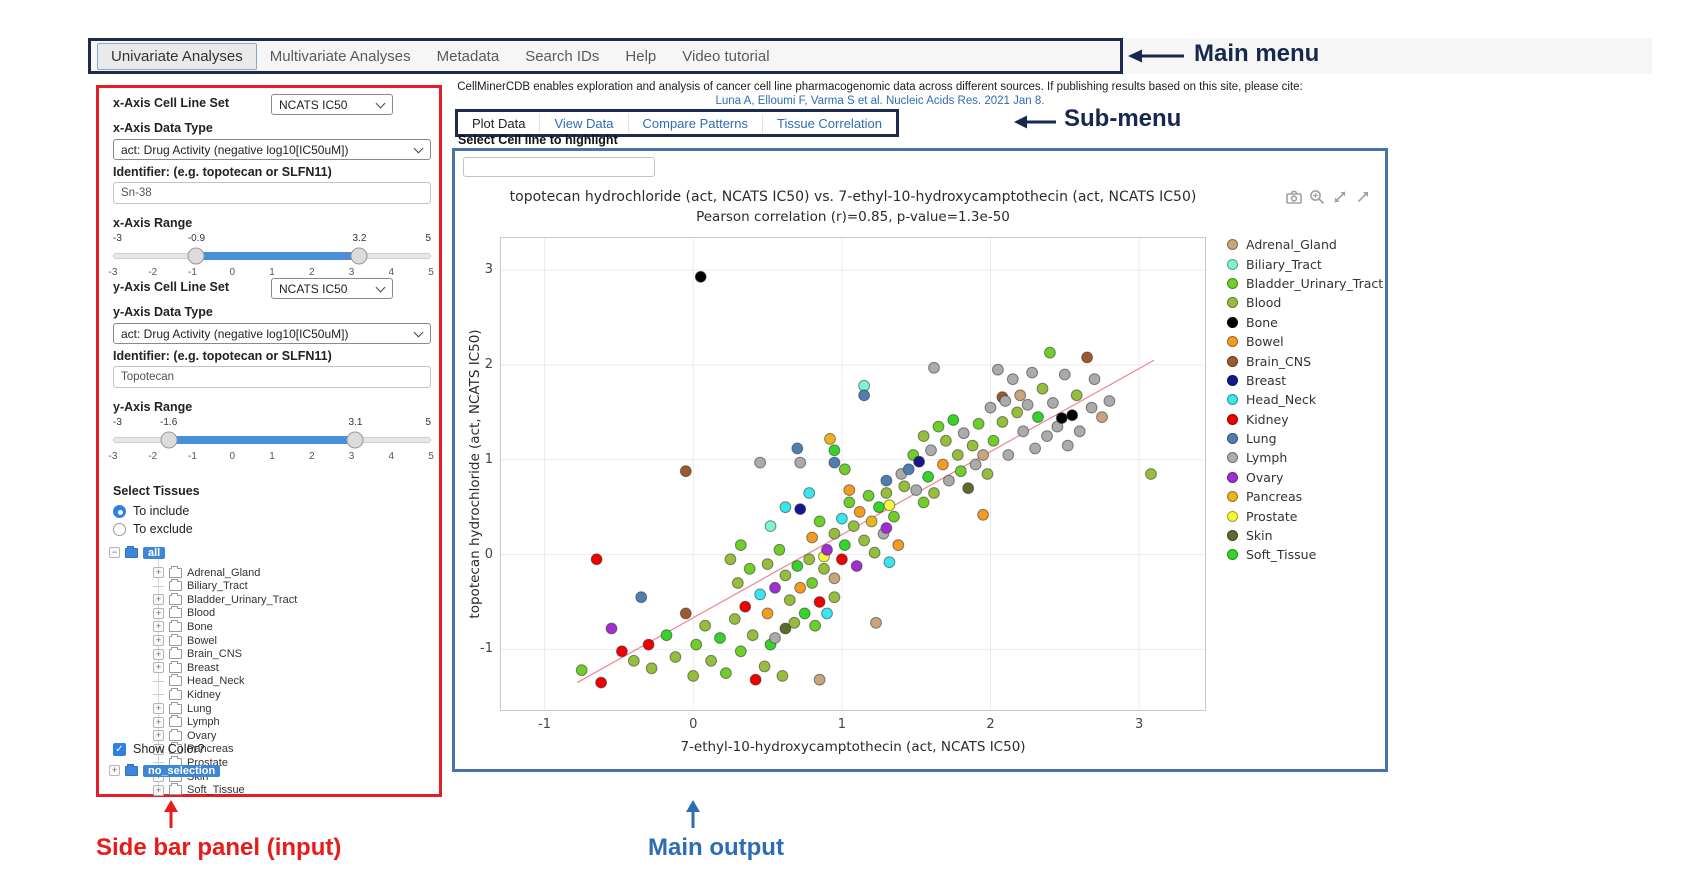 The image size is (1689, 896). I want to click on tree-item-biliary-tract: Biliary_Tract, so click(200, 586).